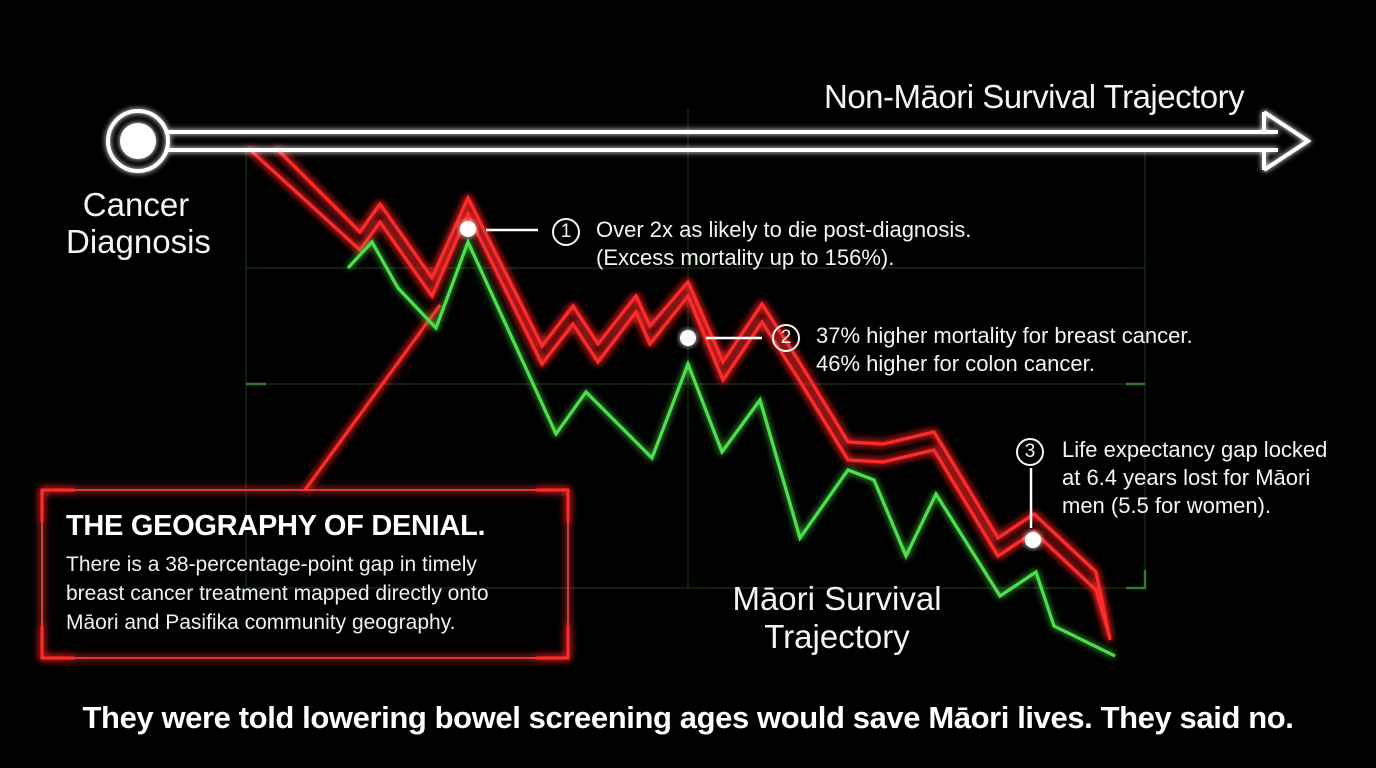  I want to click on denial-box-line-3: Māori and Pasifika community geography., so click(261, 622).